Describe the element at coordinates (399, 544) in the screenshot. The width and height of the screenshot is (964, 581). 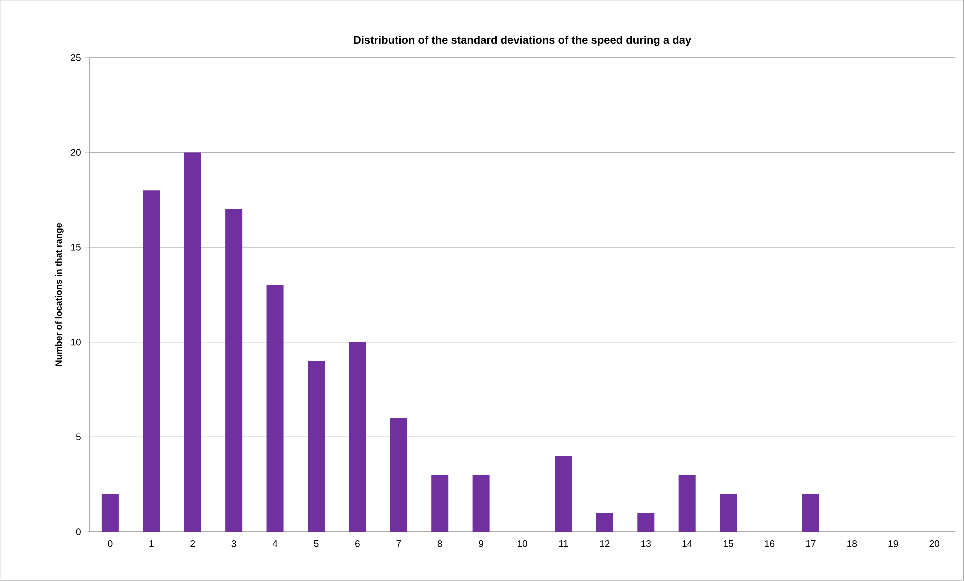
I see `x-tick-label: 7` at that location.